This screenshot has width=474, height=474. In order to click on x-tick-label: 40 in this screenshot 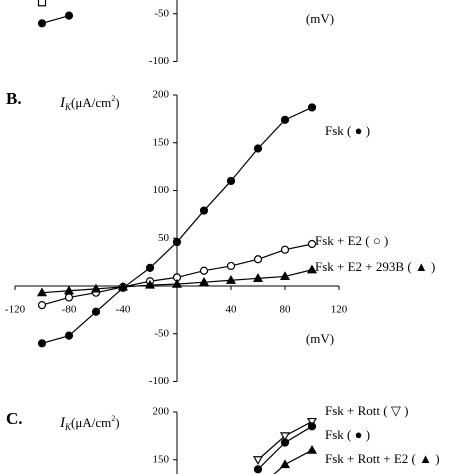, I will do `click(232, 310)`.